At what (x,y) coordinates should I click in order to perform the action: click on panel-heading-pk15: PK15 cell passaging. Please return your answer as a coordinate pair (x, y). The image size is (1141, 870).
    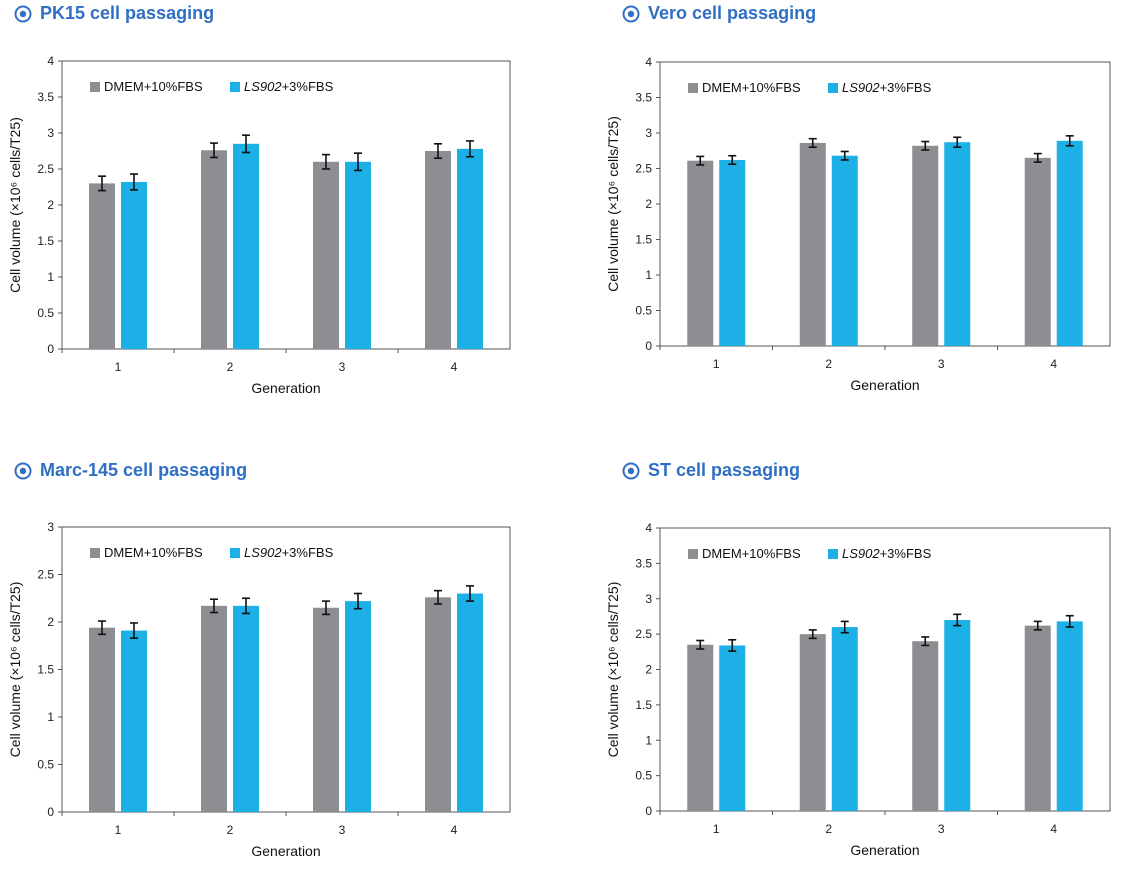
    Looking at the image, I should click on (114, 13).